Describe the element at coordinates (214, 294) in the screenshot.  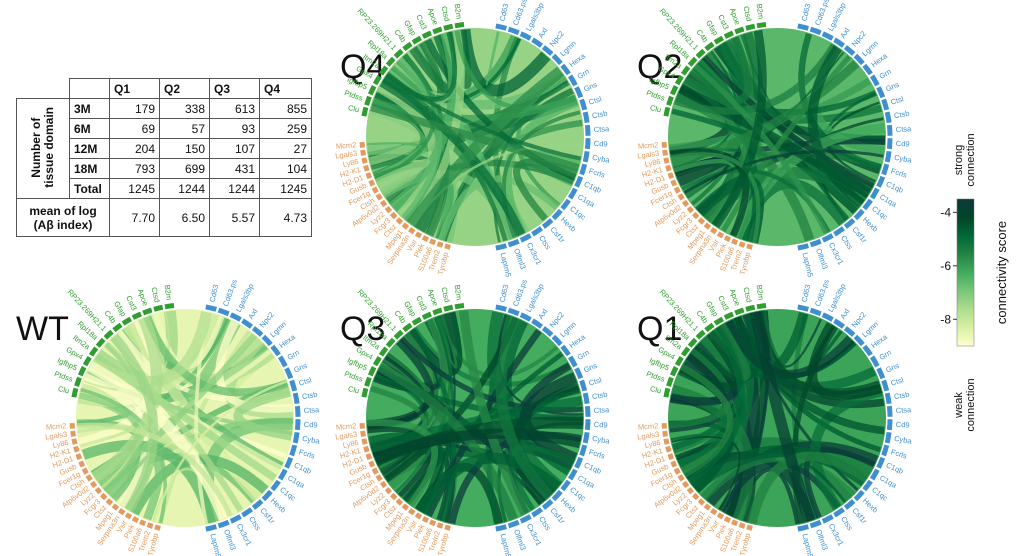
I see `gene-label: Cd63` at that location.